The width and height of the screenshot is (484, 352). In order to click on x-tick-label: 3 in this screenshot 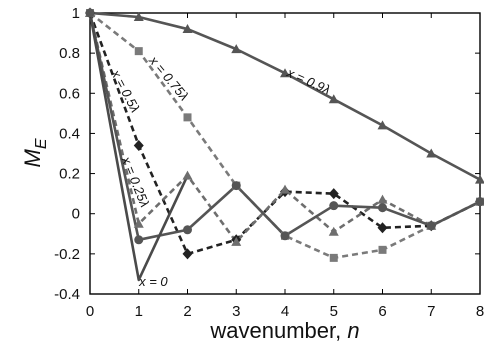, I will do `click(236, 311)`.